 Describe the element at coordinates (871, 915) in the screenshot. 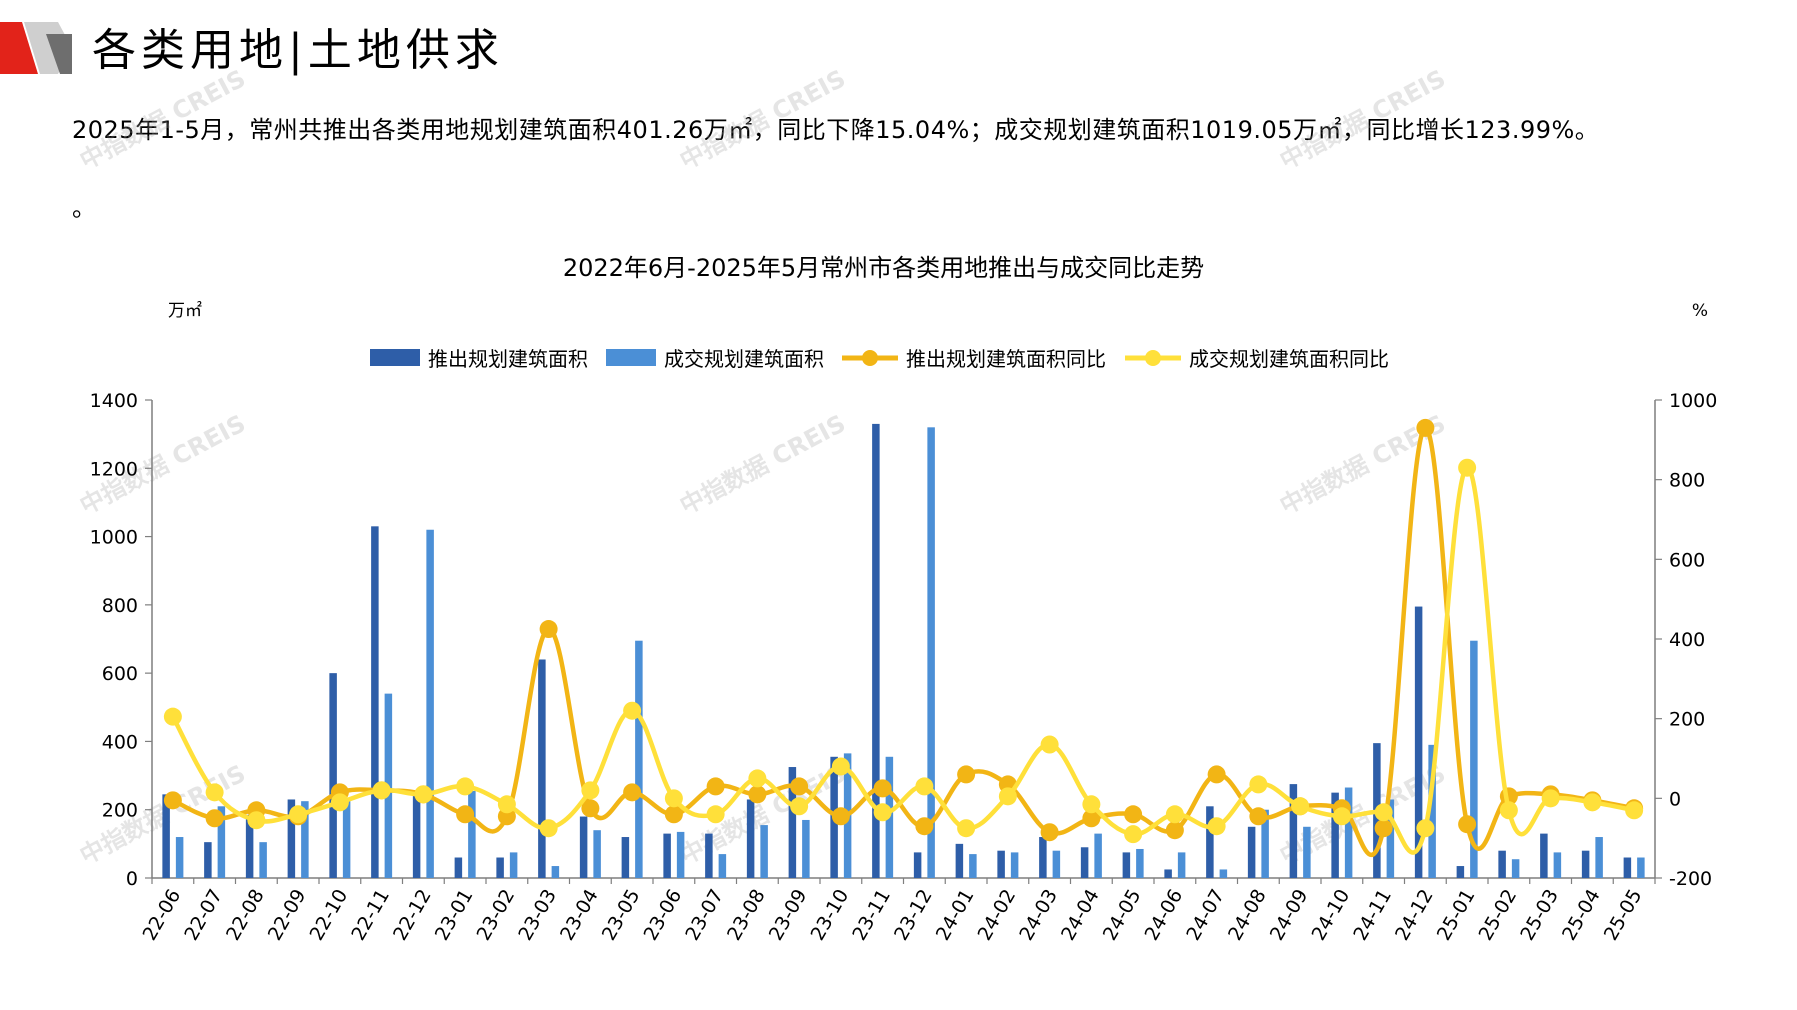

I see `x-tick-label: 23-11` at that location.